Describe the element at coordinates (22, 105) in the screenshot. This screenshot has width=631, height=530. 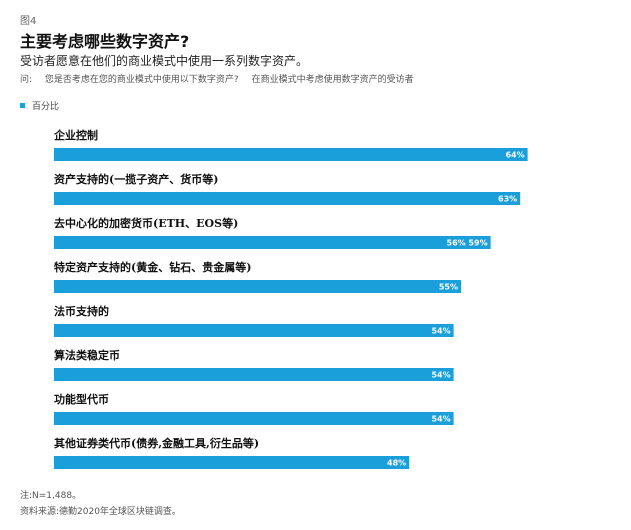
I see `legend-swatch` at that location.